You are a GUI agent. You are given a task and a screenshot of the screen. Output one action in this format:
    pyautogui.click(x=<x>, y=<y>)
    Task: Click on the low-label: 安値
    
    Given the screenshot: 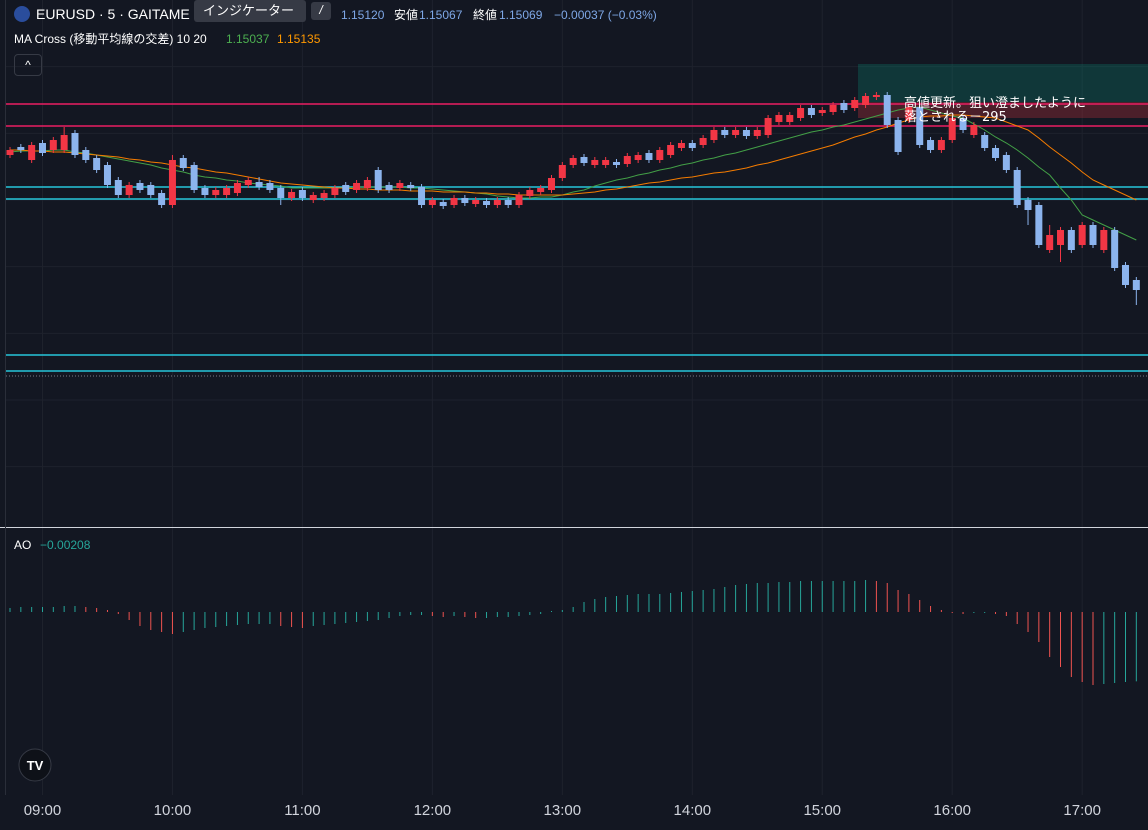 What is the action you would take?
    pyautogui.click(x=406, y=15)
    